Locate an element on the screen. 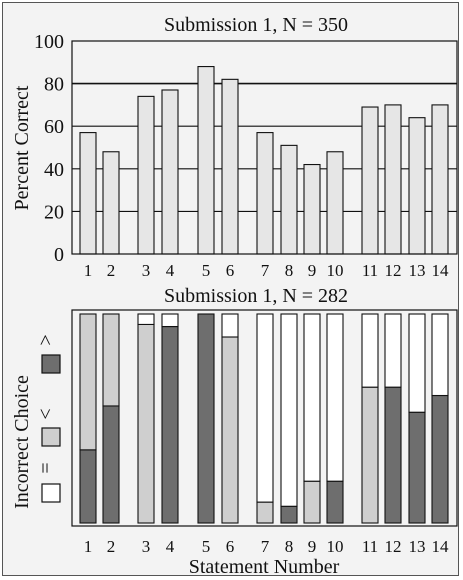  chart1-xtick-label: 10 is located at coordinates (335, 270).